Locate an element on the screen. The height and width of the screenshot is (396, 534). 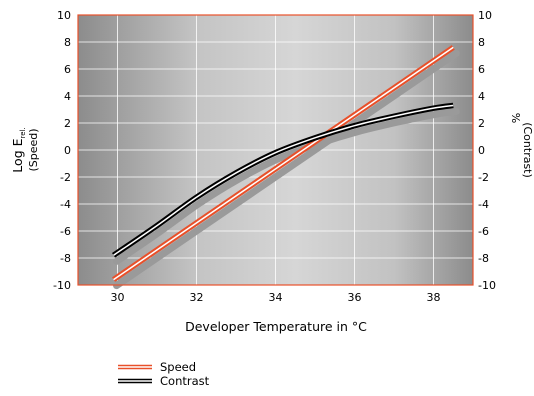
y-tick-label-left-4: 4 is located at coordinates (67, 96).